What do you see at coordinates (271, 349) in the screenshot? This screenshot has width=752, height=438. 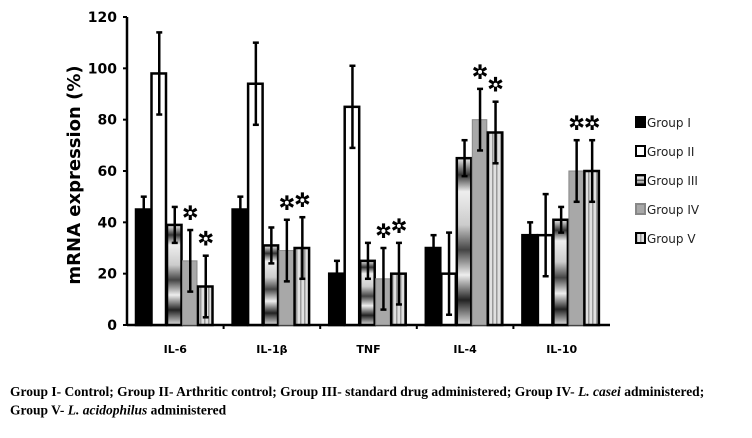 I see `x-tick-label: IL-1β` at bounding box center [271, 349].